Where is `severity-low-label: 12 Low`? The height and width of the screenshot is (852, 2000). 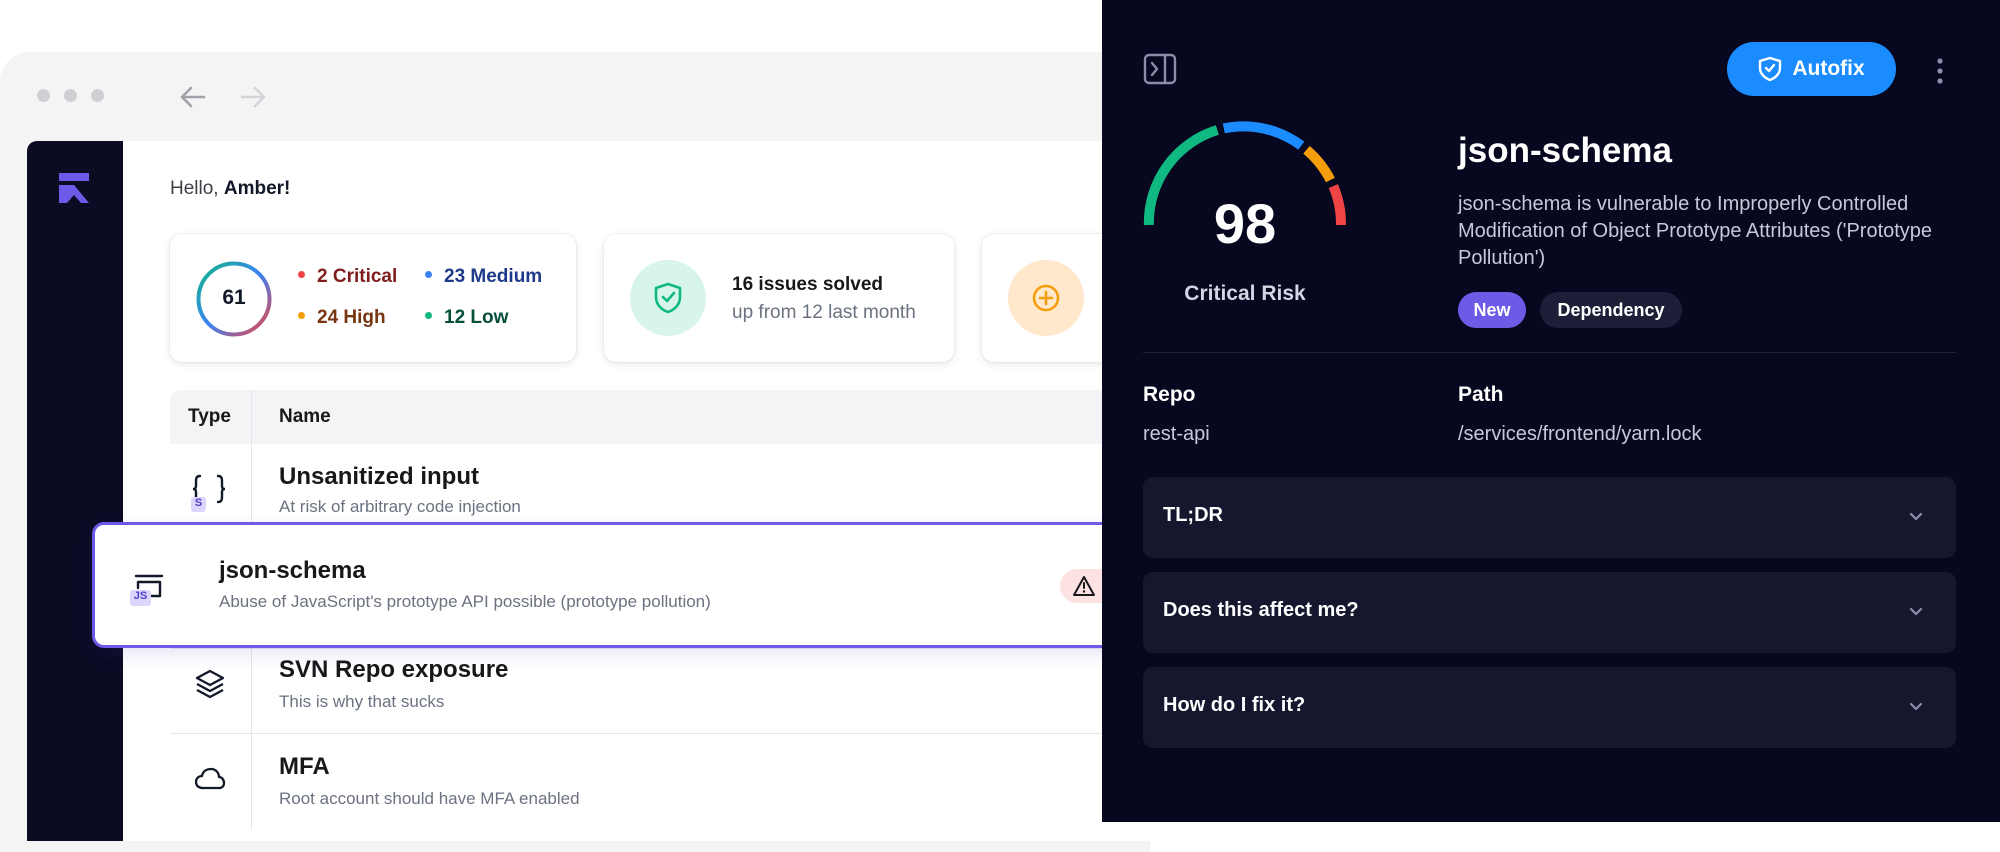 severity-low-label: 12 Low is located at coordinates (476, 317).